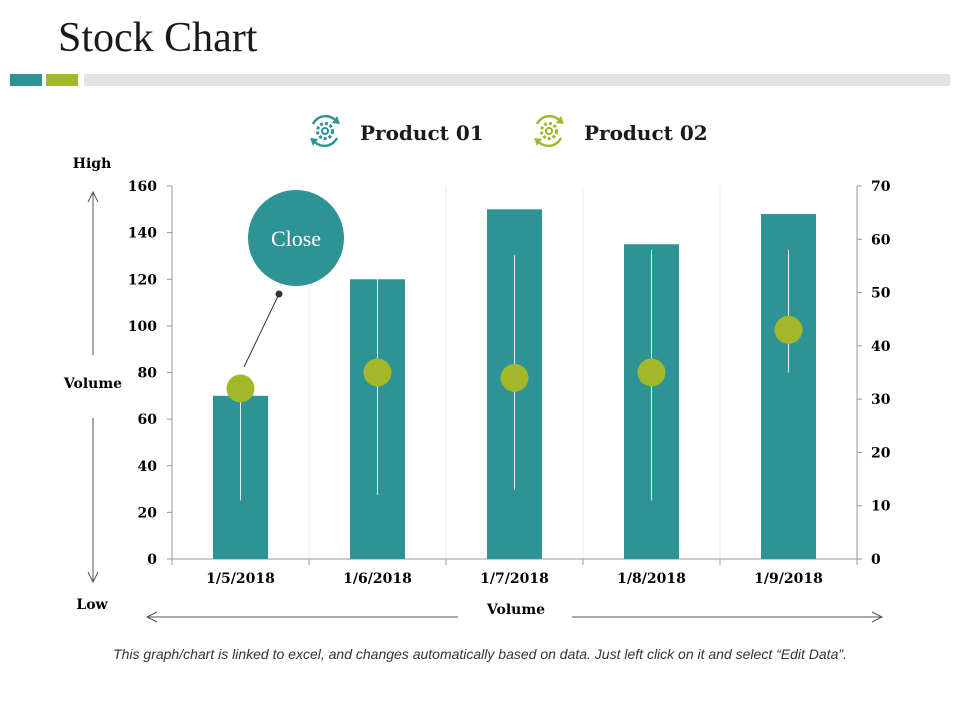 This screenshot has height=720, width=960. Describe the element at coordinates (261, 330) in the screenshot. I see `callout-leader-line` at that location.